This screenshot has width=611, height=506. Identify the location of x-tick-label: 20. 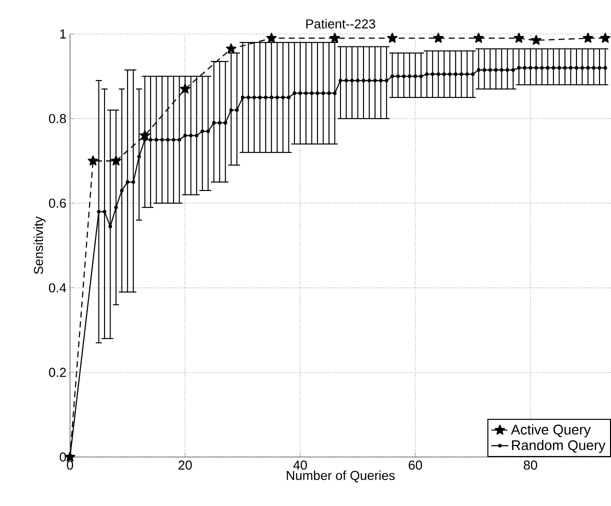
(185, 465).